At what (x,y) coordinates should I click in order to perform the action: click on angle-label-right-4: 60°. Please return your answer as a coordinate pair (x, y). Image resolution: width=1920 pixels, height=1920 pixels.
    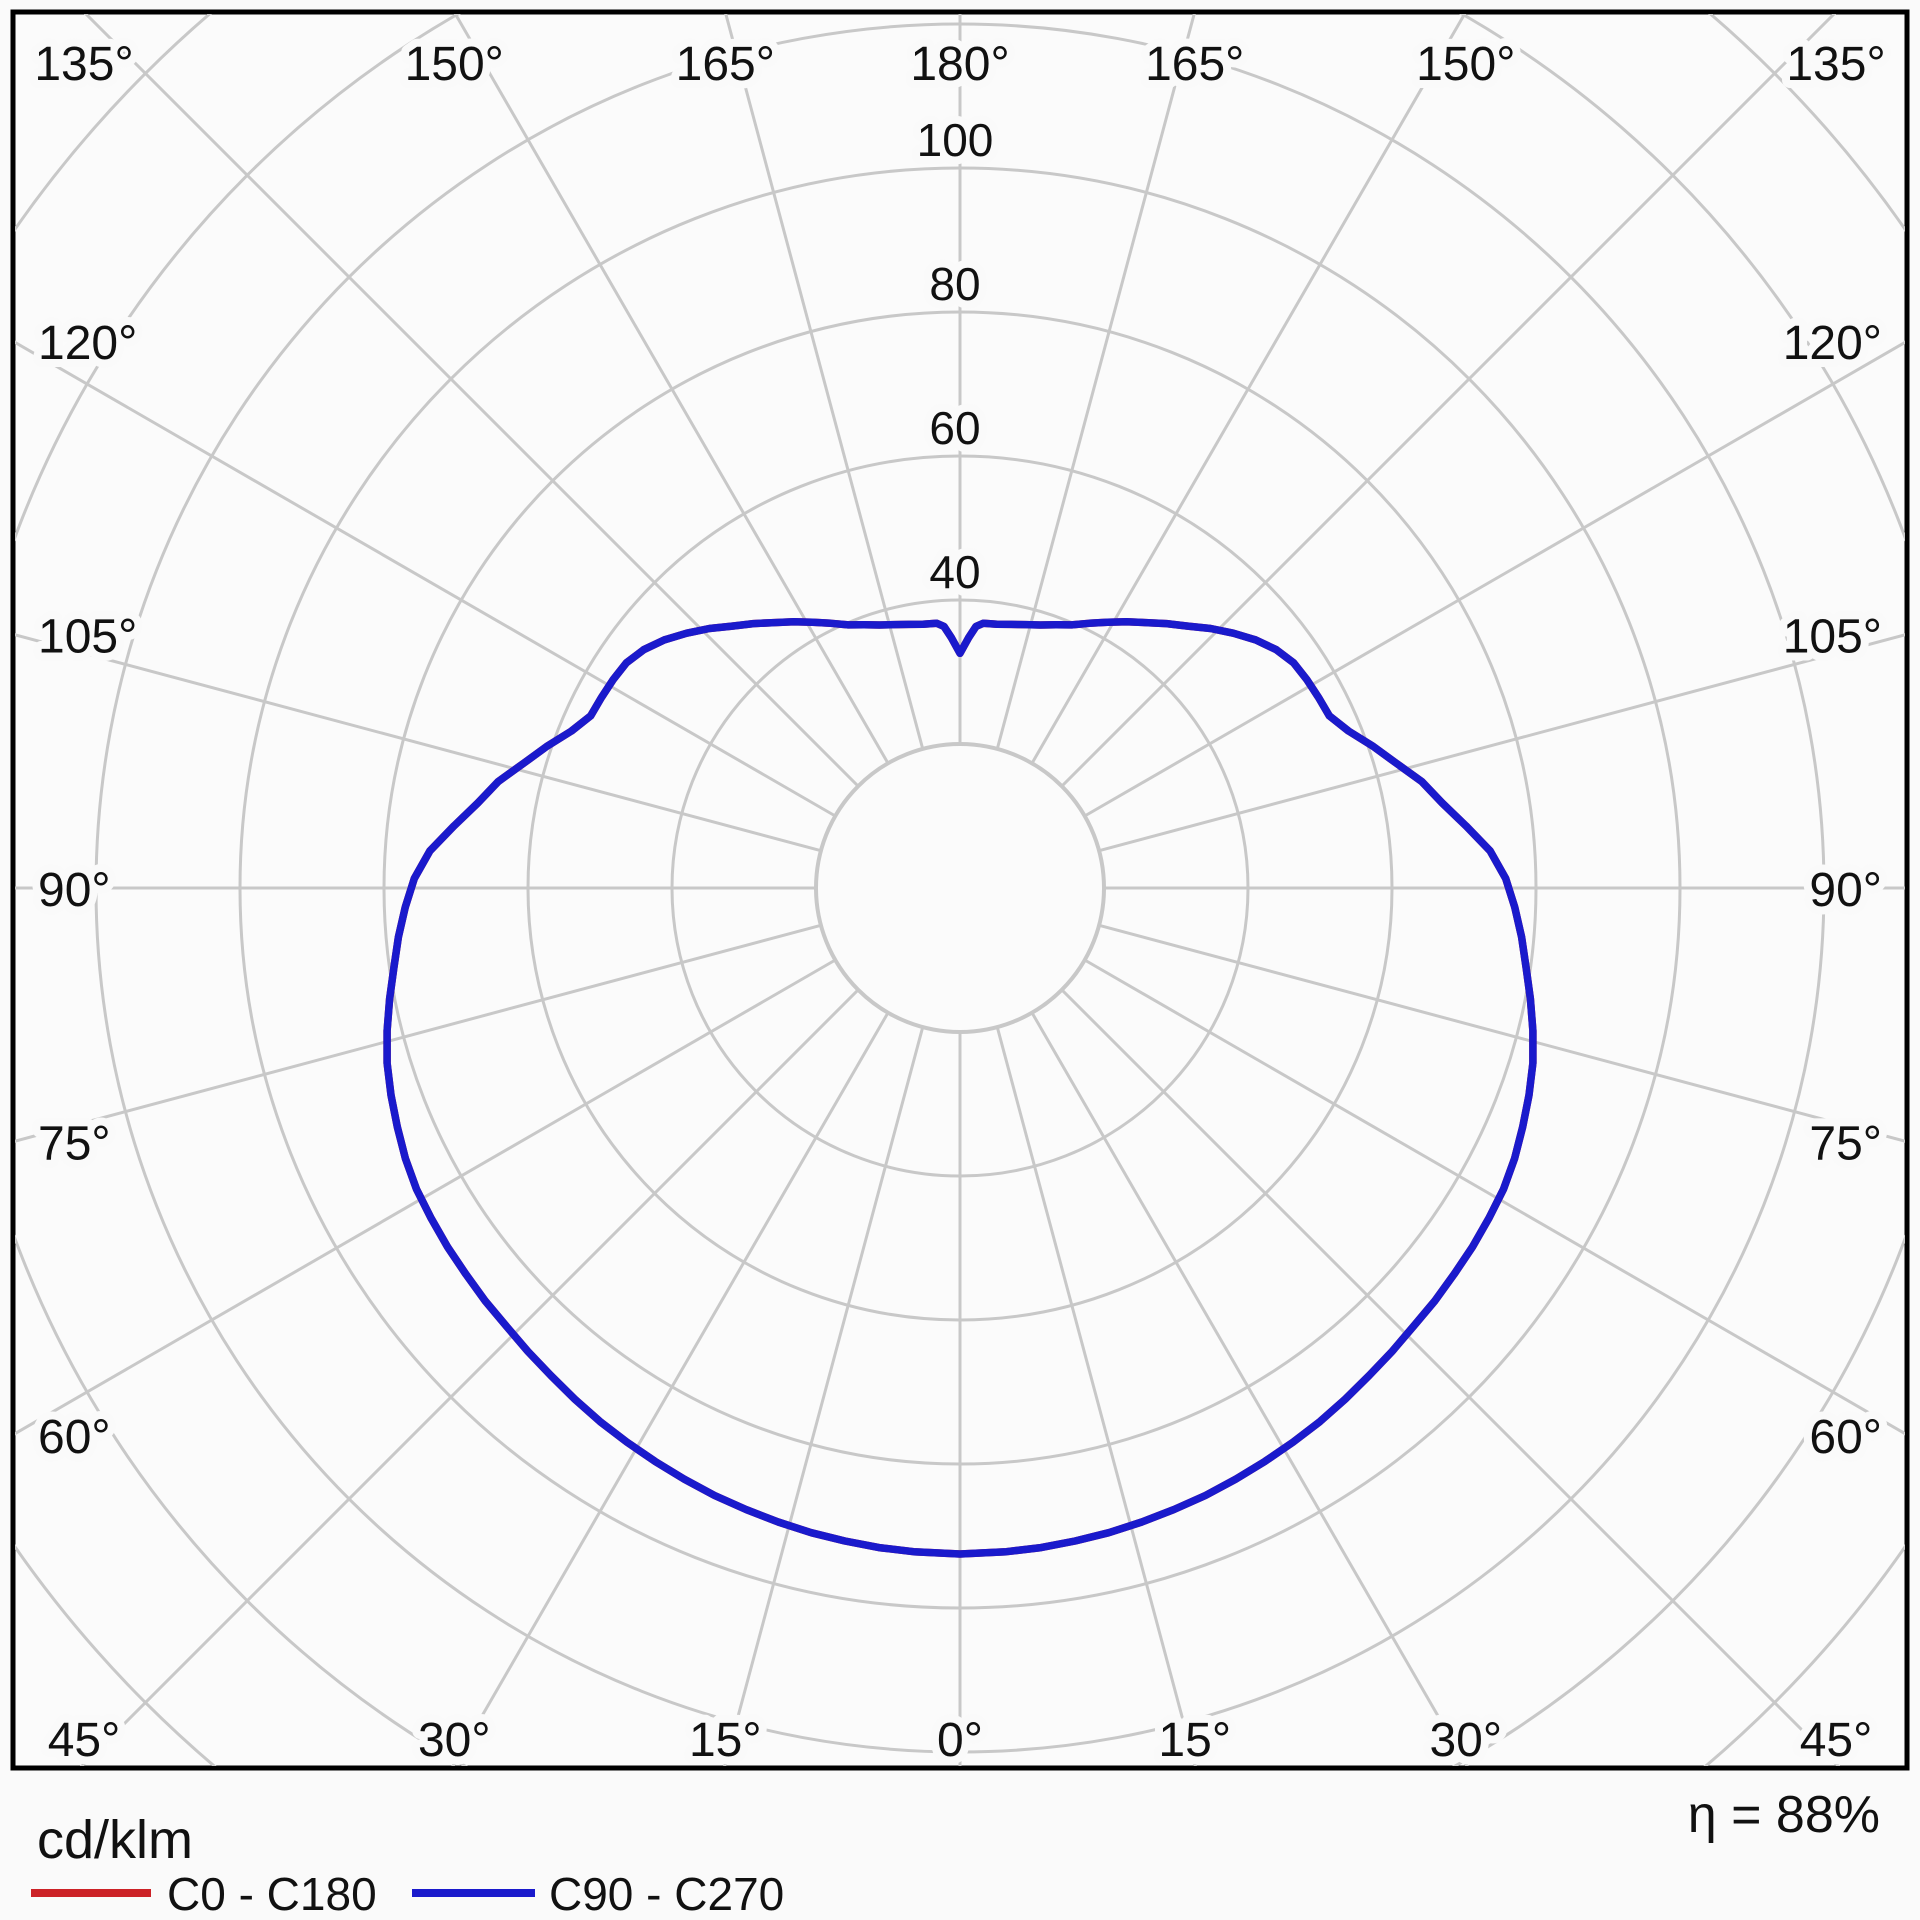
    Looking at the image, I should click on (1845, 1437).